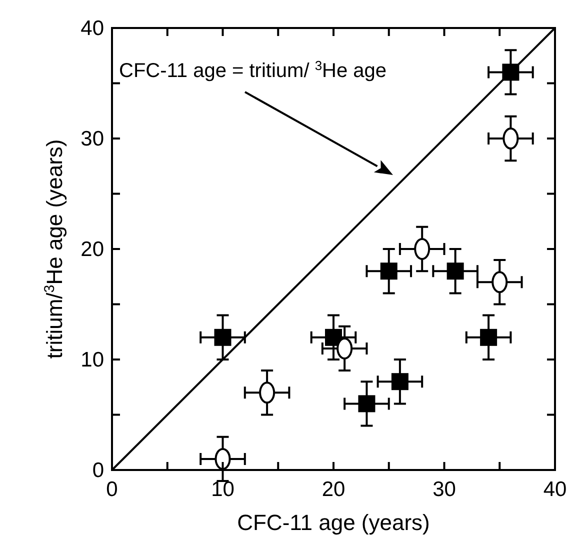  Describe the element at coordinates (334, 489) in the screenshot. I see `x-tick-label: 20` at that location.